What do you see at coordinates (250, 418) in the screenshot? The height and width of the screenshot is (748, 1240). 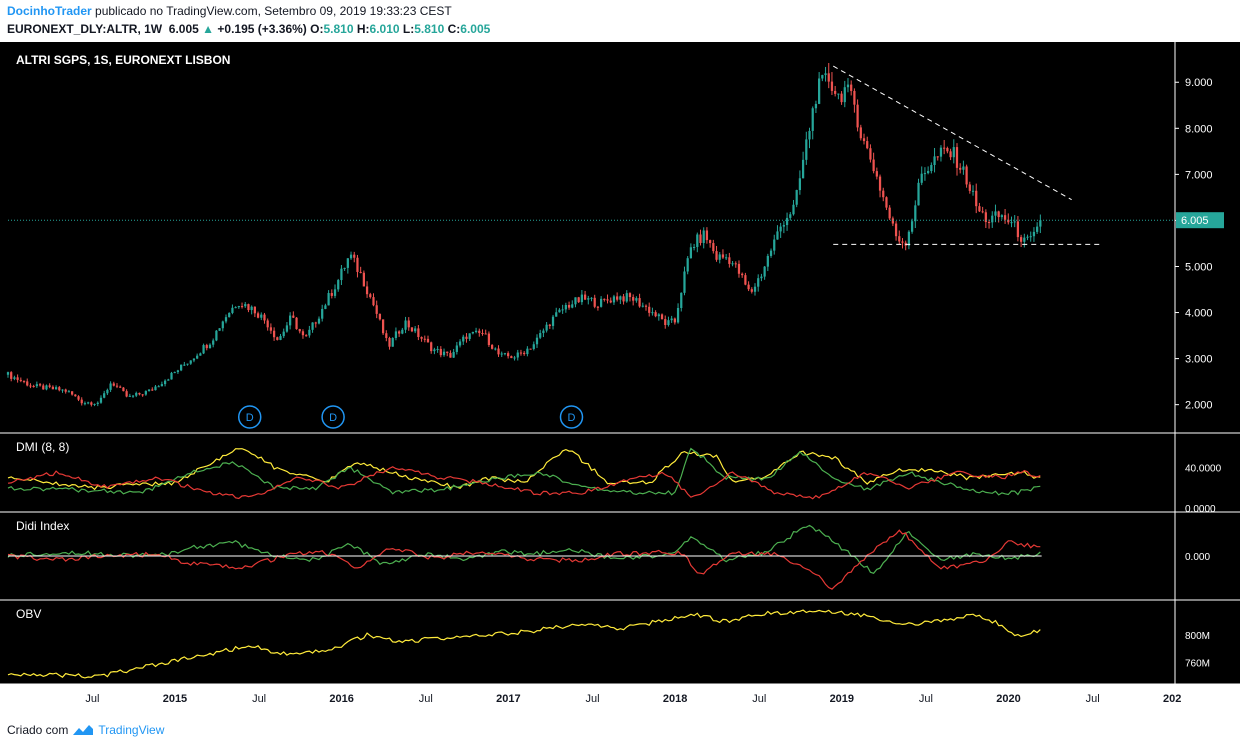 I see `dividend-marker-label: D` at bounding box center [250, 418].